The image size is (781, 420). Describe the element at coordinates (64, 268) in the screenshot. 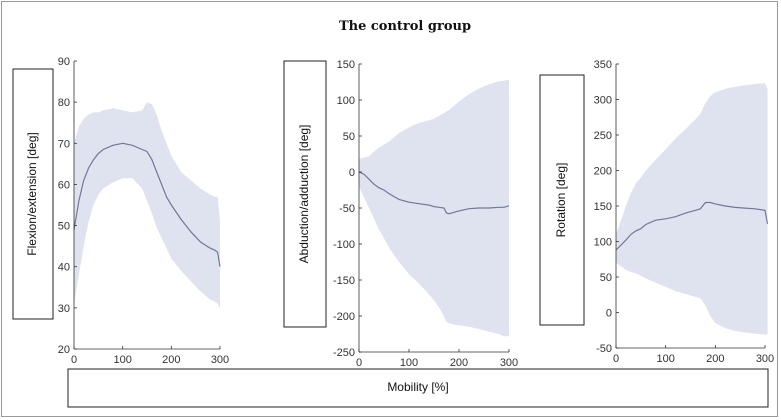

I see `y-tick-label: 40` at that location.